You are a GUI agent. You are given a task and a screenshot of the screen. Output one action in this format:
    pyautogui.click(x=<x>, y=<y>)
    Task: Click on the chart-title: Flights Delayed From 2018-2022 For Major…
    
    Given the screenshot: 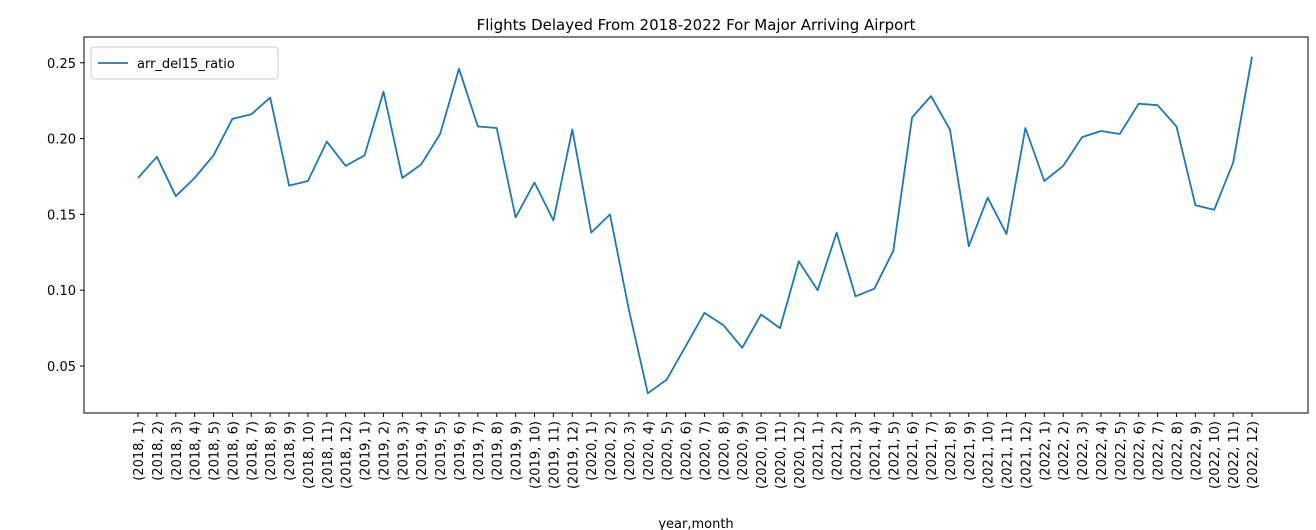 What is the action you would take?
    pyautogui.click(x=696, y=25)
    